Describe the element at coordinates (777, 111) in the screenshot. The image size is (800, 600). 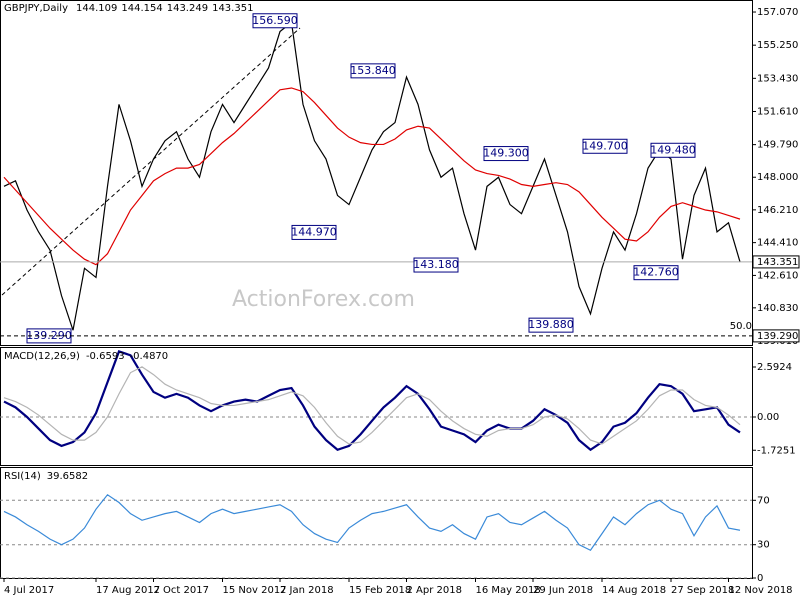
I see `y-tick-label: 151.610` at that location.